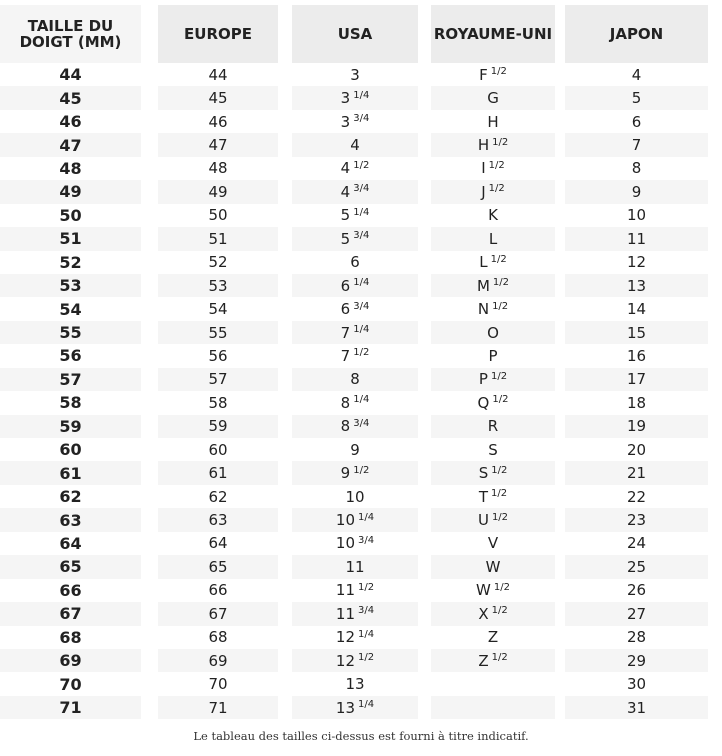 The image size is (722, 756). What do you see at coordinates (636, 496) in the screenshot?
I see `cell-japan: 22` at bounding box center [636, 496].